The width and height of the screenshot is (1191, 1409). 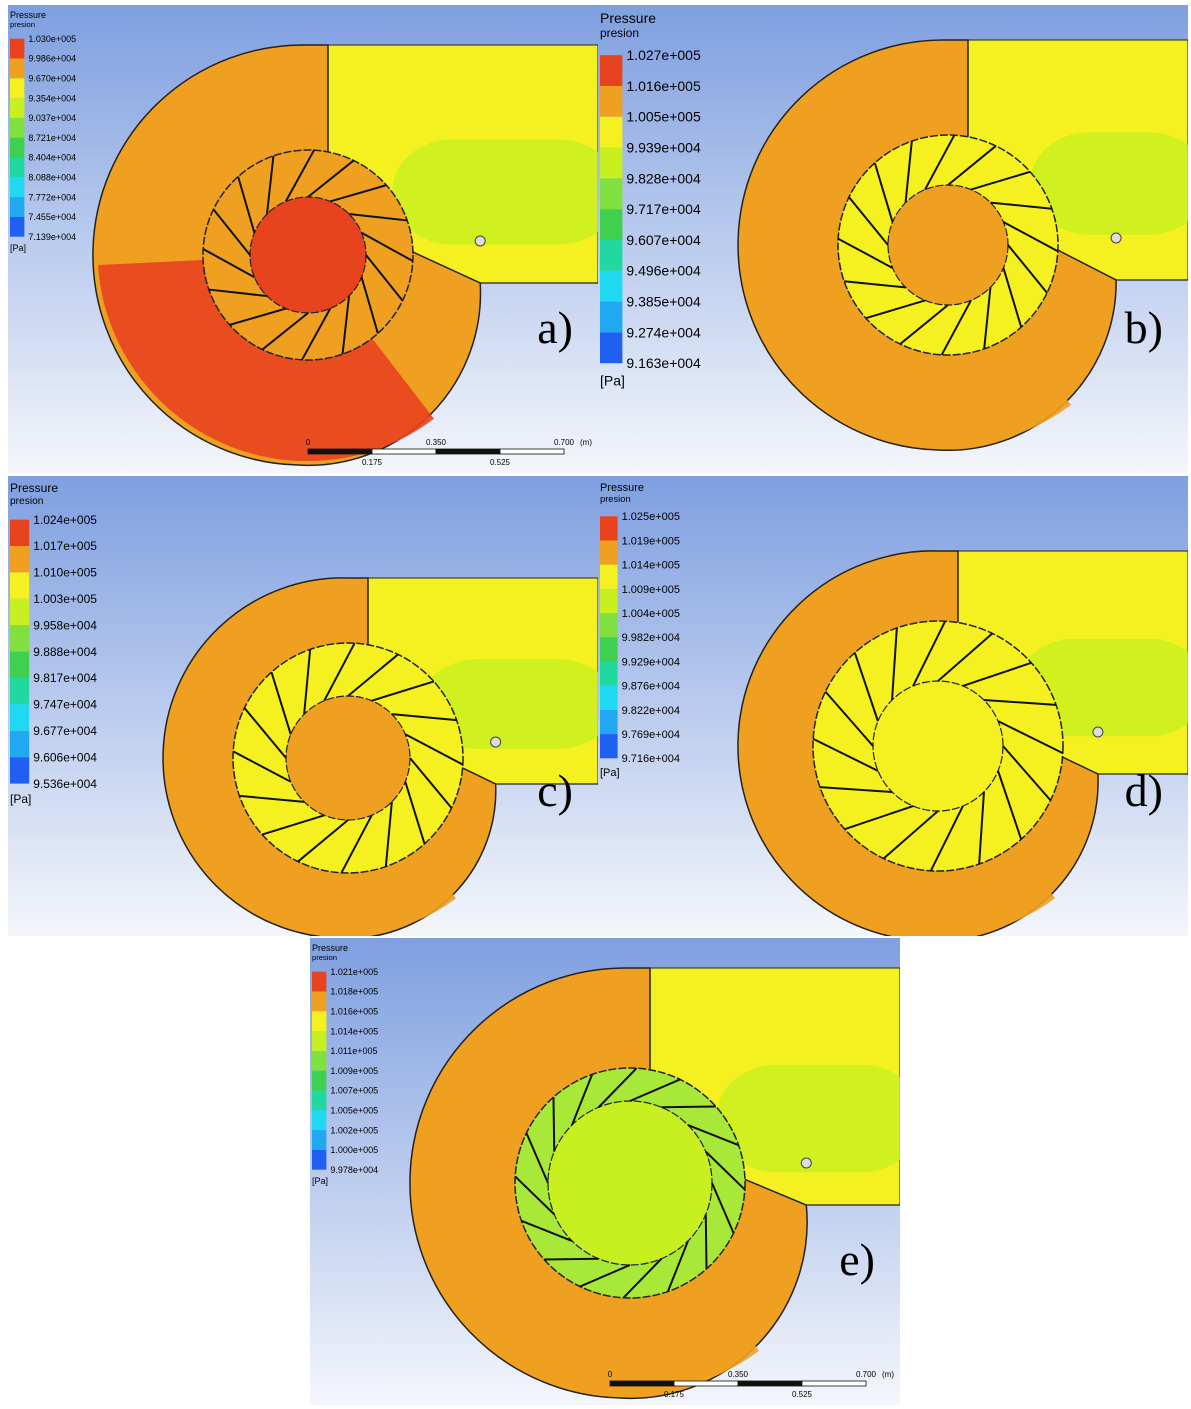 I want to click on legend-value: 9.670e+004, so click(x=52, y=78).